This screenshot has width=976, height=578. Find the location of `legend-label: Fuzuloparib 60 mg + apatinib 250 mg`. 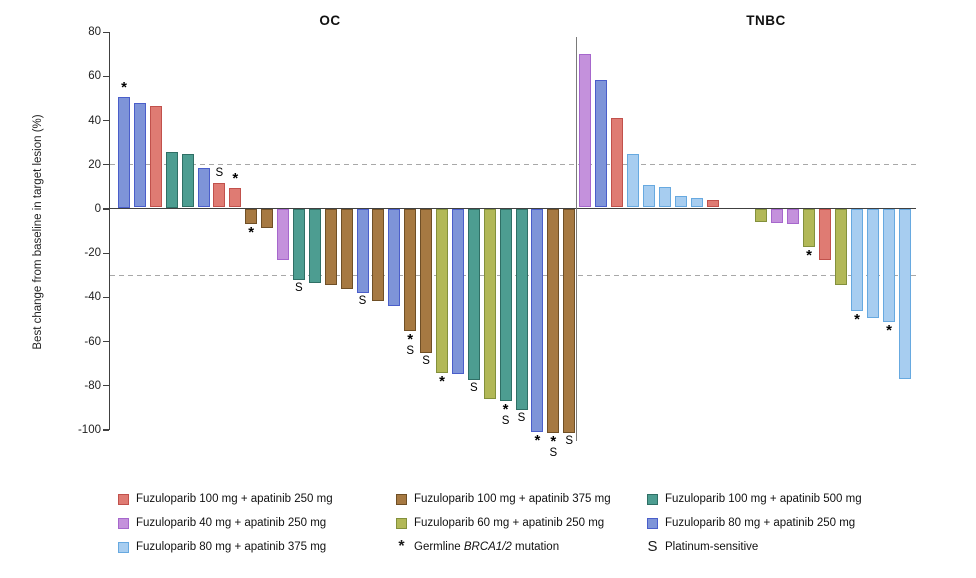

legend-label: Fuzuloparib 60 mg + apatinib 250 mg is located at coordinates (509, 523).